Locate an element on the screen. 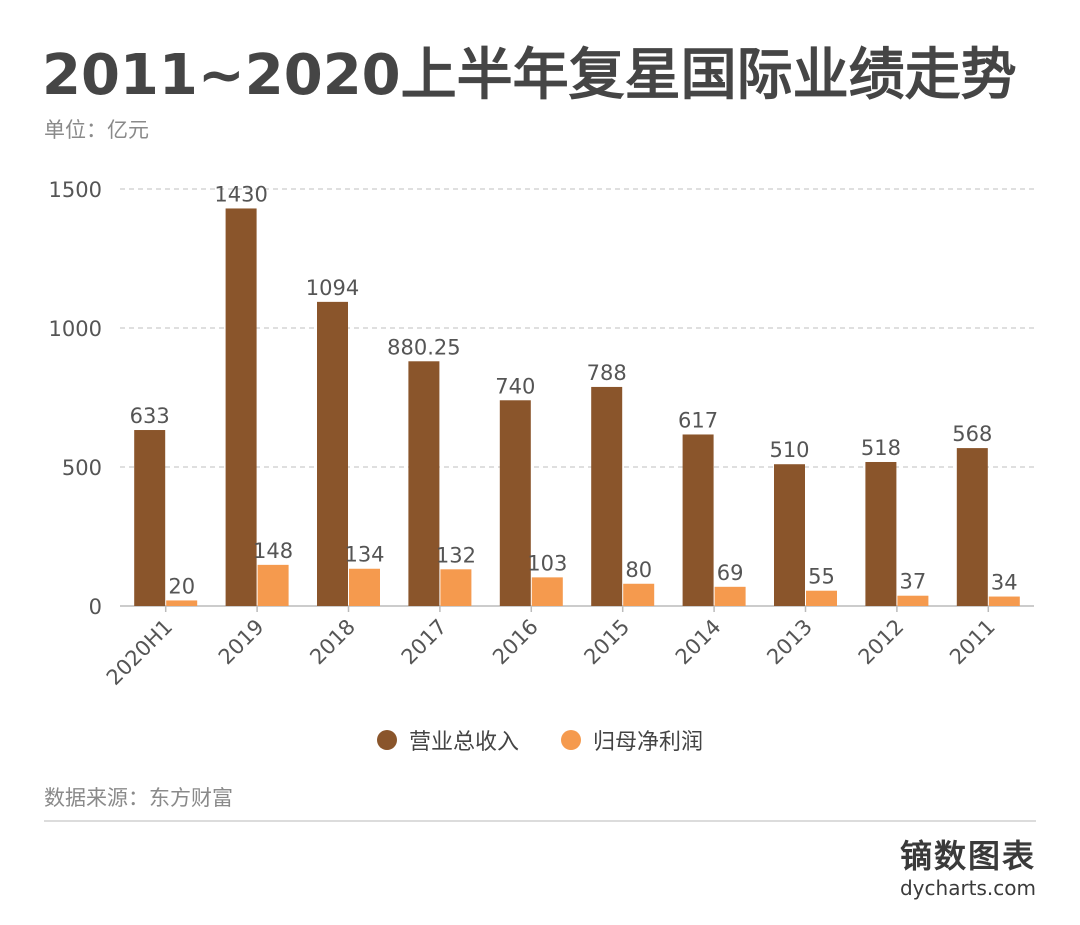 This screenshot has width=1080, height=925. x-tick-label: 2011 is located at coordinates (972, 642).